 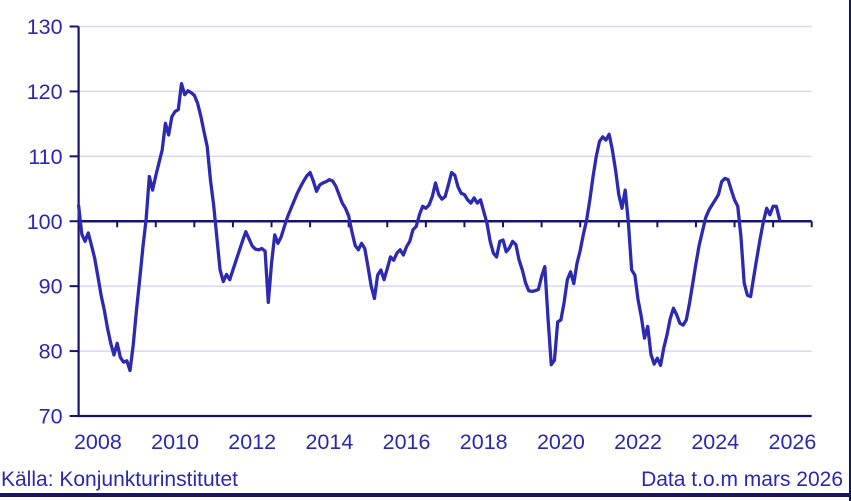 What do you see at coordinates (175, 442) in the screenshot?
I see `svg-text: 2010` at bounding box center [175, 442].